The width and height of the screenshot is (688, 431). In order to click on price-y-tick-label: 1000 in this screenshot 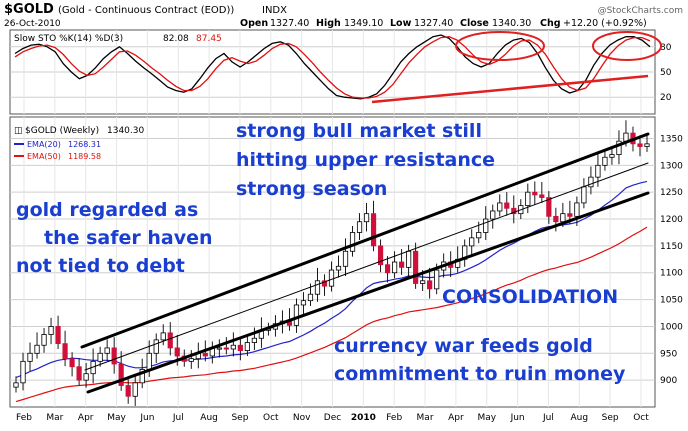, I will do `click(671, 327)`.